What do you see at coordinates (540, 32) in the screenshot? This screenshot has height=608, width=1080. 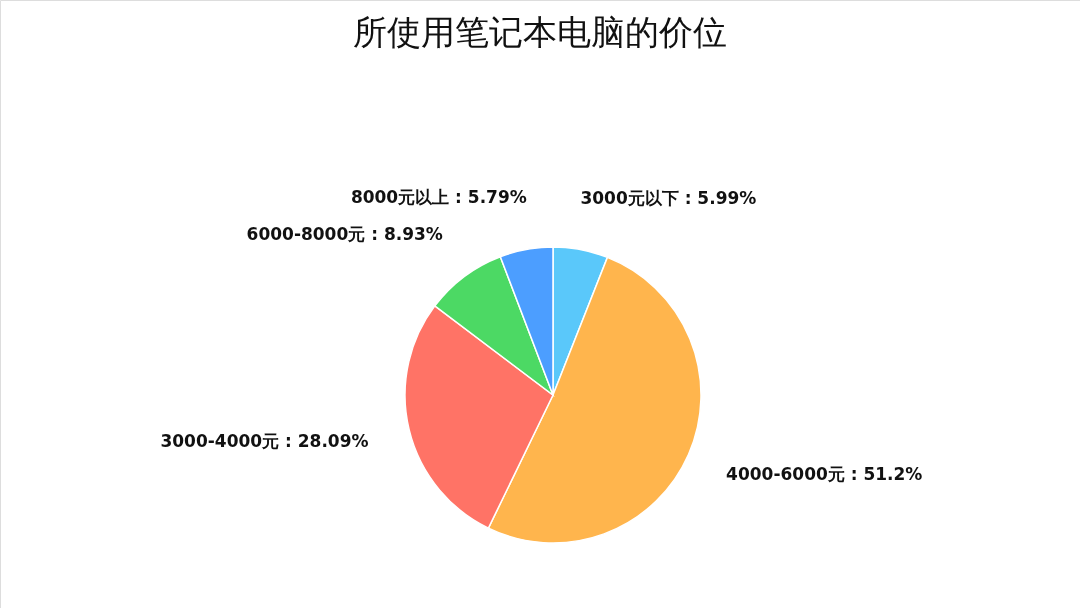 I see `chart-title: 所使用笔记本电脑的价位` at bounding box center [540, 32].